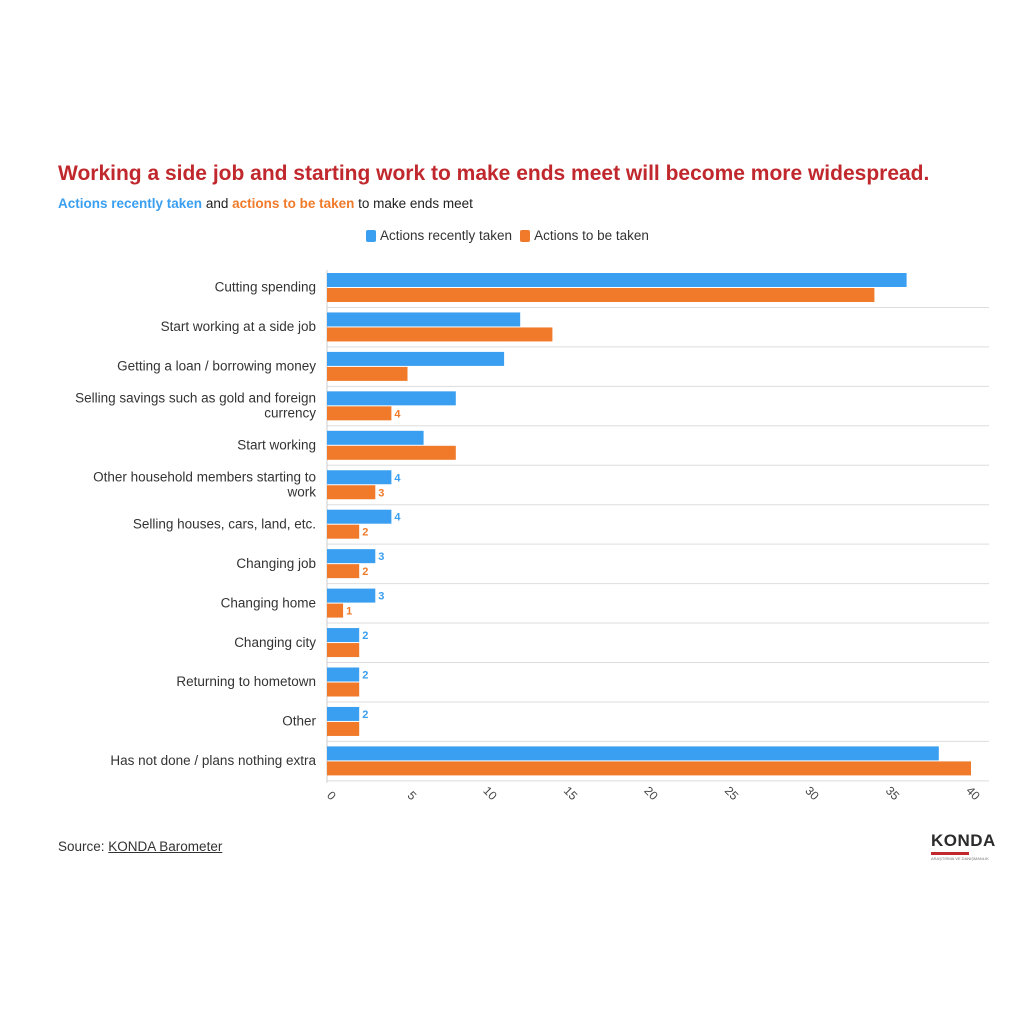 The image size is (1024, 1024). What do you see at coordinates (371, 235) in the screenshot?
I see `legend-swatch-recent` at bounding box center [371, 235].